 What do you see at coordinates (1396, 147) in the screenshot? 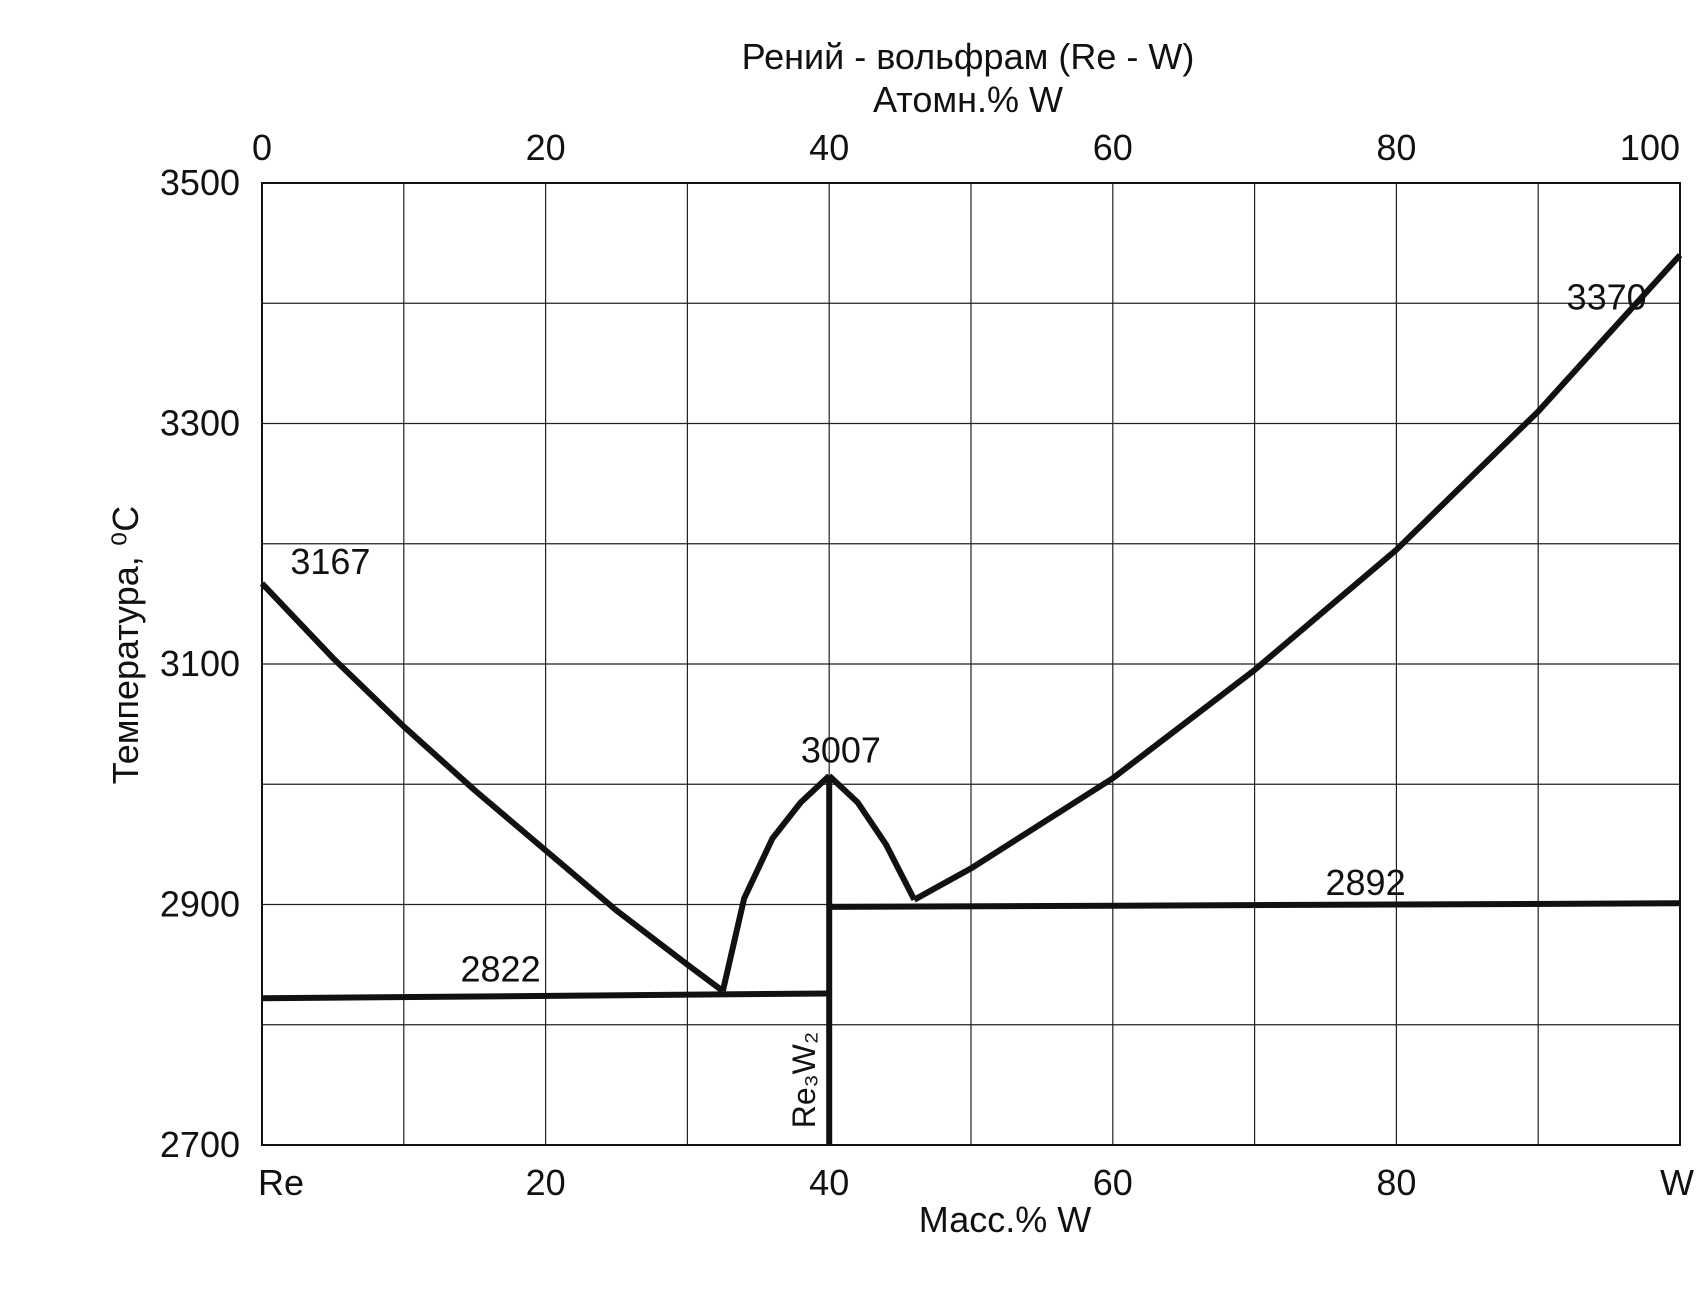
I see `top-tick-label: 80` at bounding box center [1396, 147].